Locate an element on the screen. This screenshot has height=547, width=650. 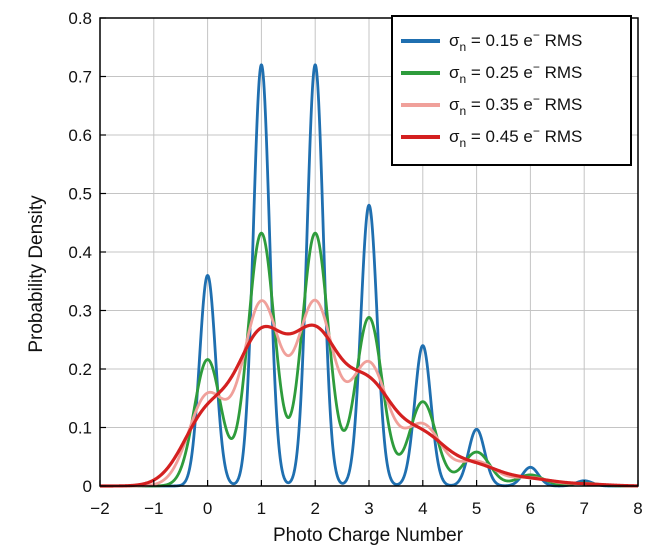
x-tick-label: 4 is located at coordinates (422, 508).